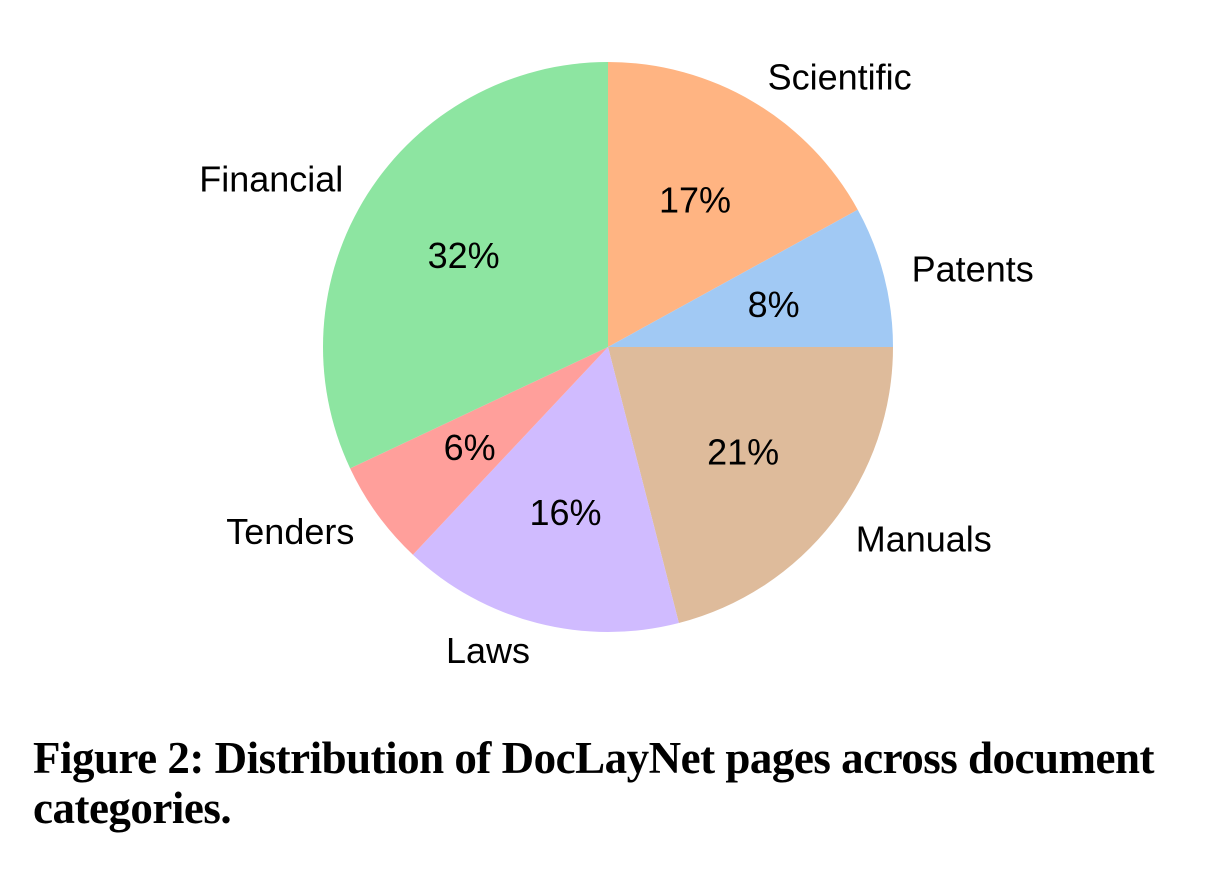 The image size is (1224, 870). What do you see at coordinates (132, 808) in the screenshot?
I see `figure-caption-line-2: categories.` at bounding box center [132, 808].